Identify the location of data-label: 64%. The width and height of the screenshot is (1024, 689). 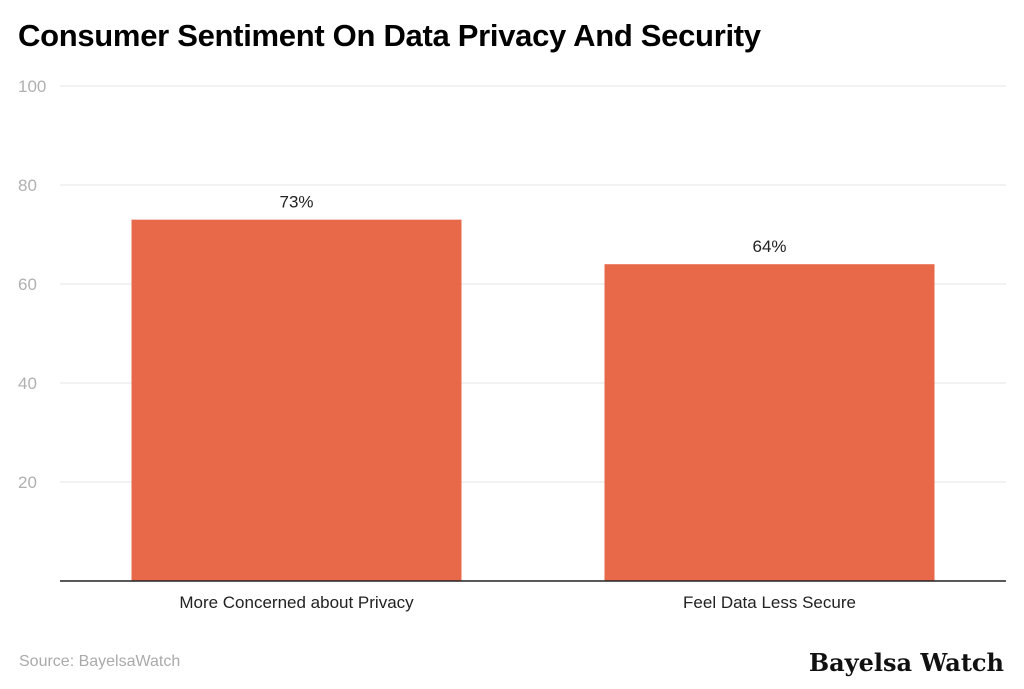
(769, 246).